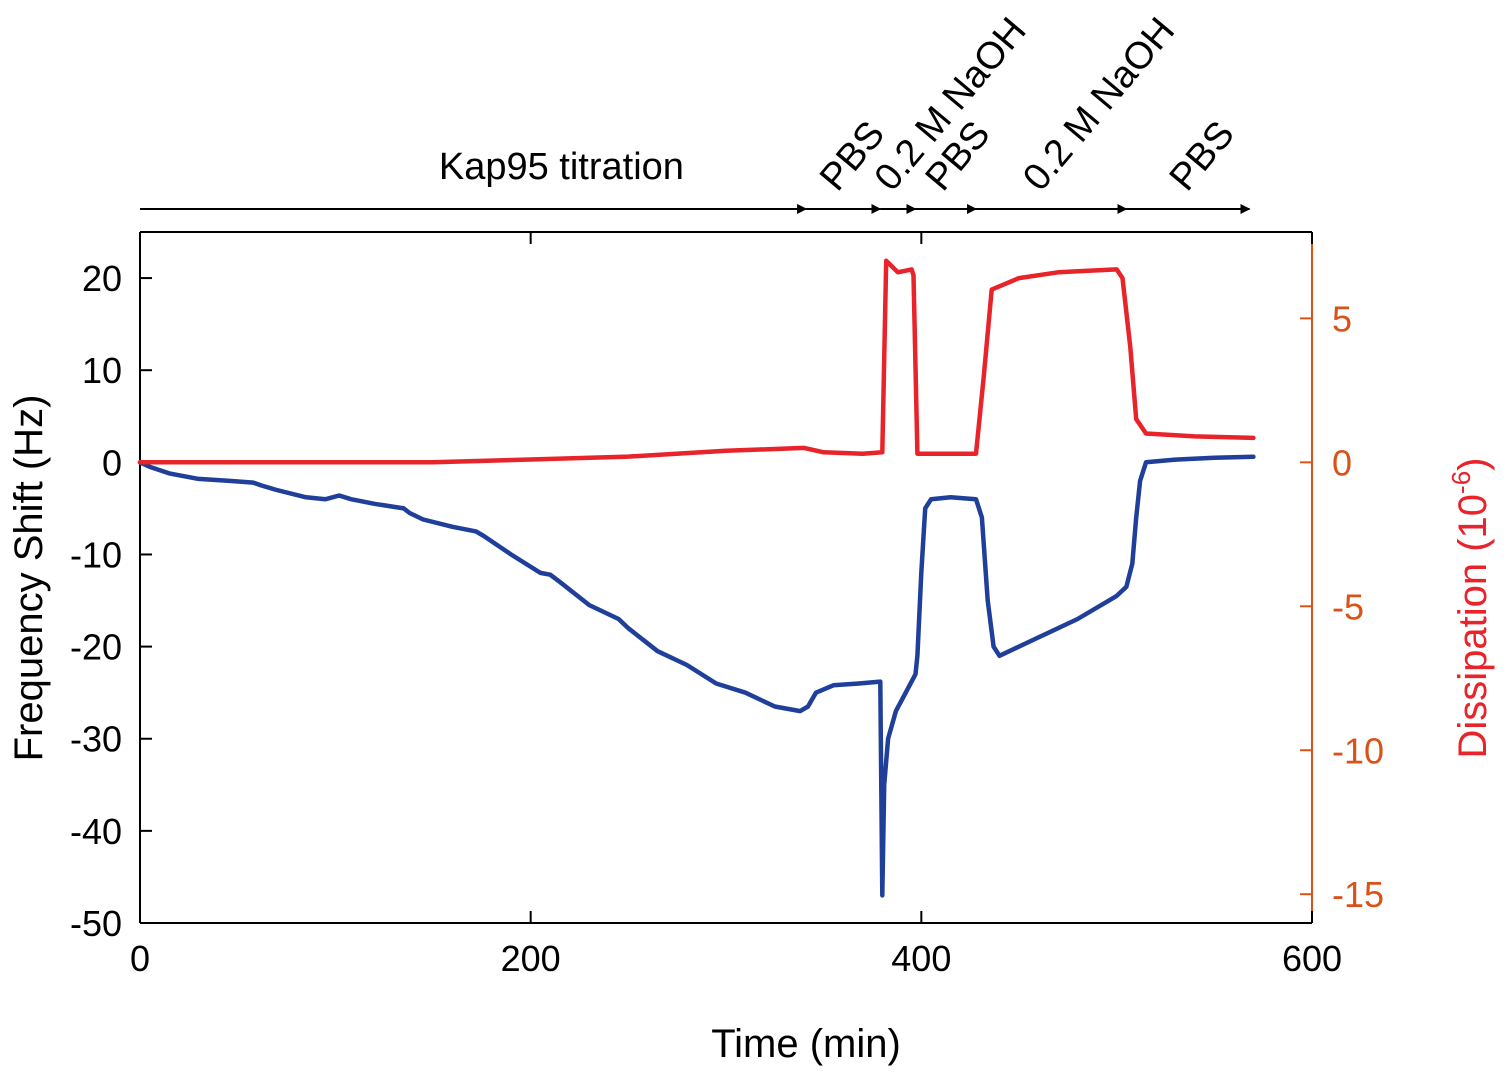  What do you see at coordinates (1202, 155) in the screenshot?
I see `phase-label: PBS` at bounding box center [1202, 155].